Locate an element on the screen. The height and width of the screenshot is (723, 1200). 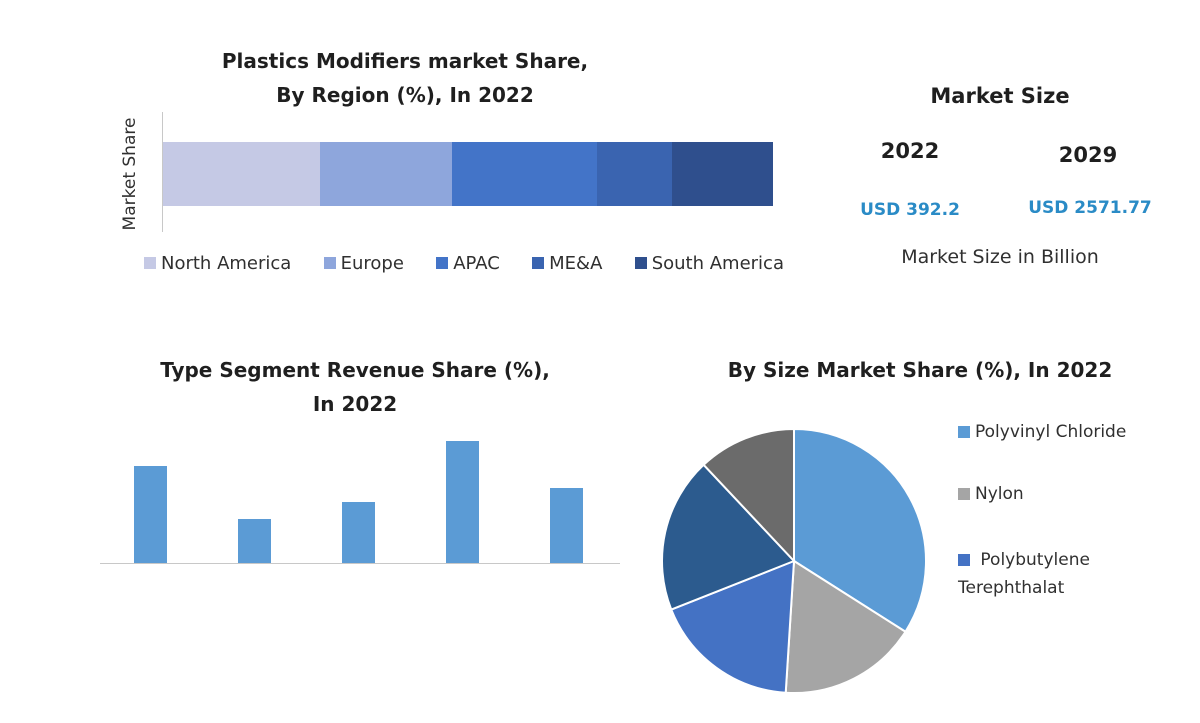
market-size-value-2022: USD 392.2 is located at coordinates (910, 210).